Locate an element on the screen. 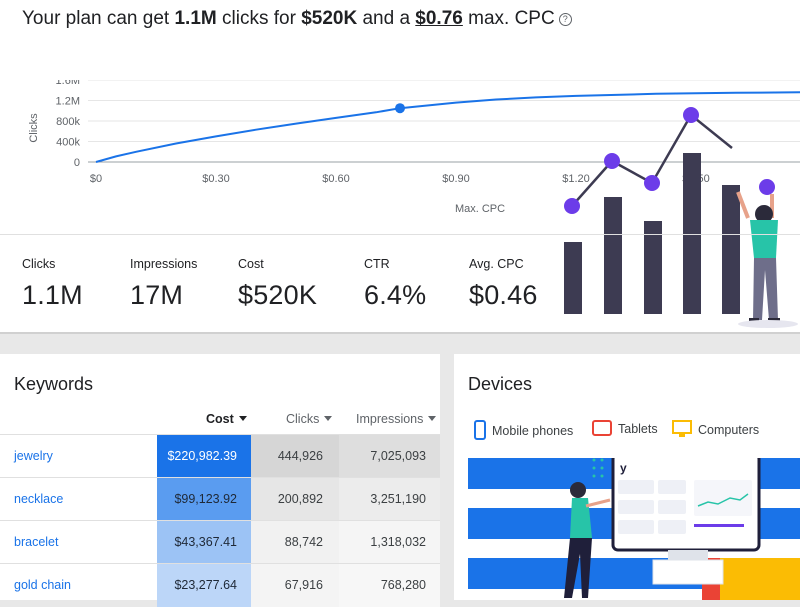  x-axis-label: Max. CPC is located at coordinates (480, 209).